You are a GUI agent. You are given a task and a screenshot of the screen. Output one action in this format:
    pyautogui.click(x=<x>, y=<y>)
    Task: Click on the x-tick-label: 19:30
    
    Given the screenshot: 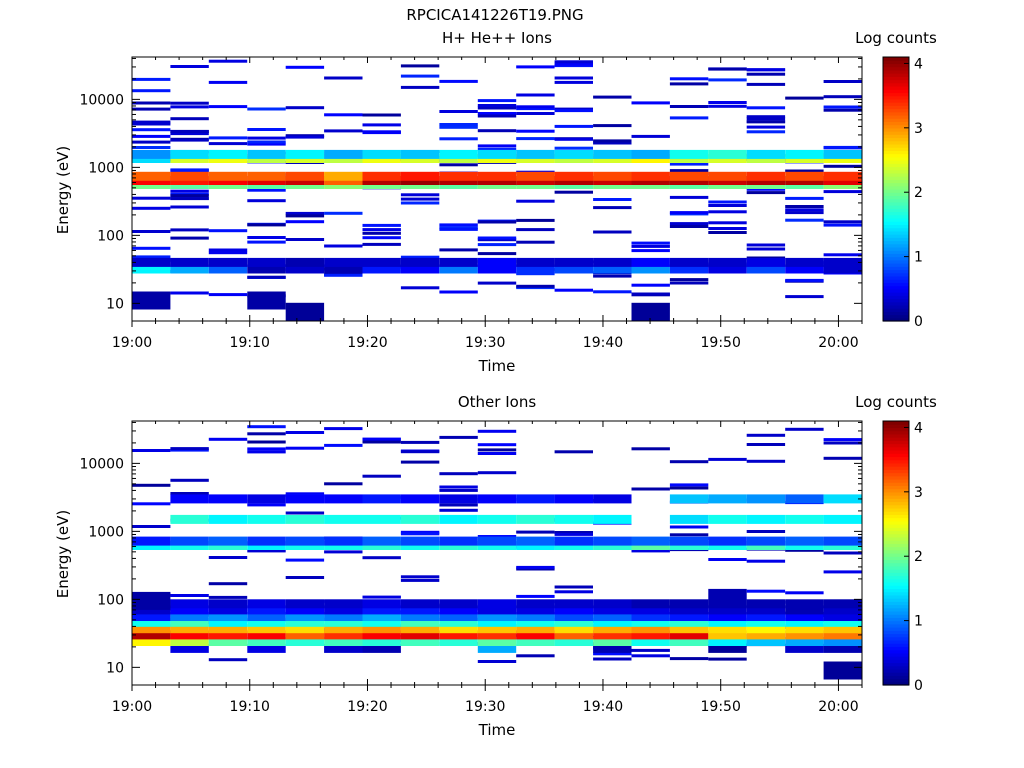 What is the action you would take?
    pyautogui.click(x=485, y=343)
    